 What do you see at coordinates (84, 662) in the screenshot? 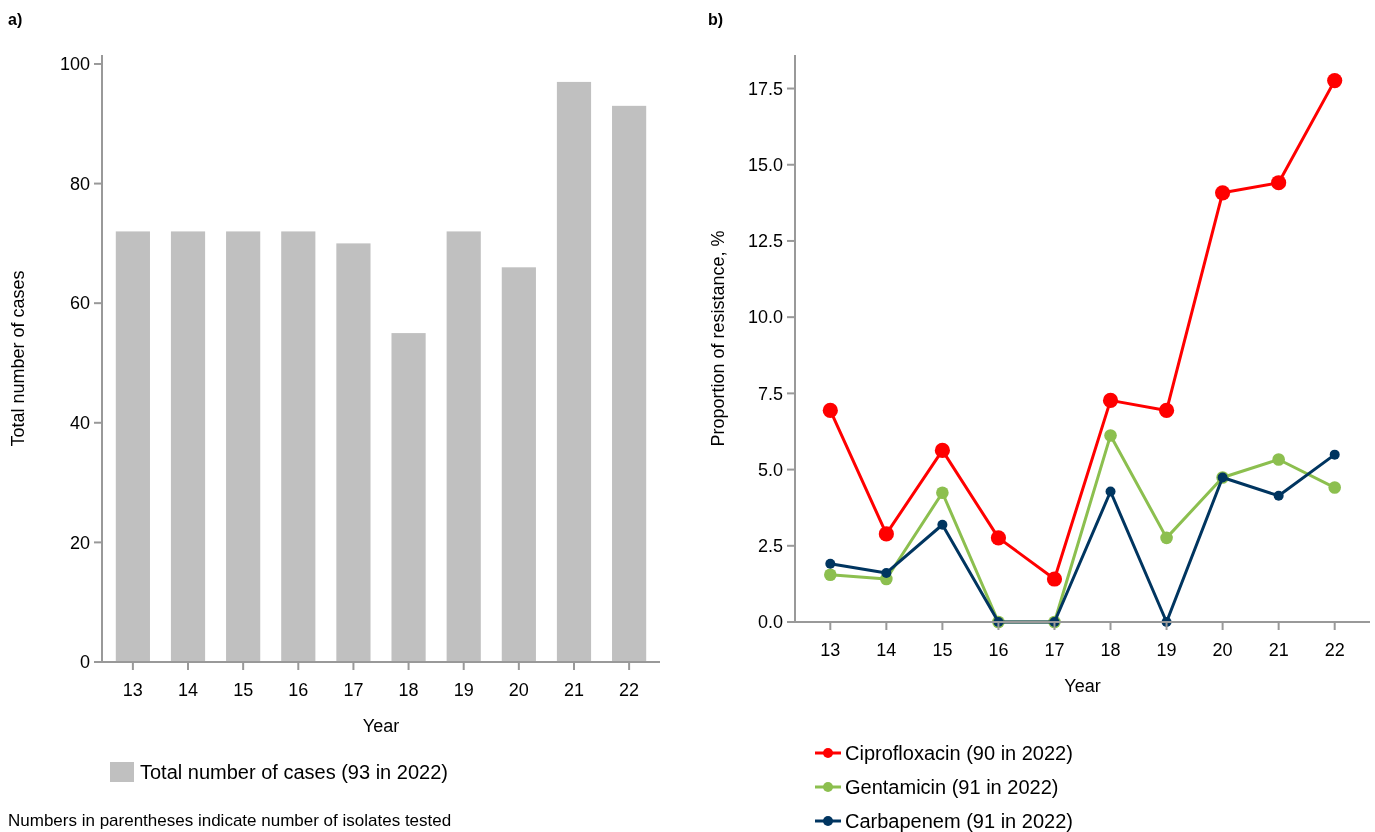
I see `y-tick-label: 0` at bounding box center [84, 662].